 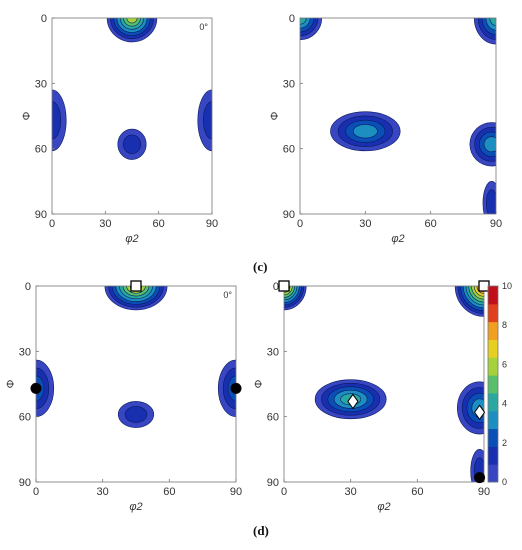 What do you see at coordinates (261, 530) in the screenshot?
I see `panel-label-d: (d)` at bounding box center [261, 530].